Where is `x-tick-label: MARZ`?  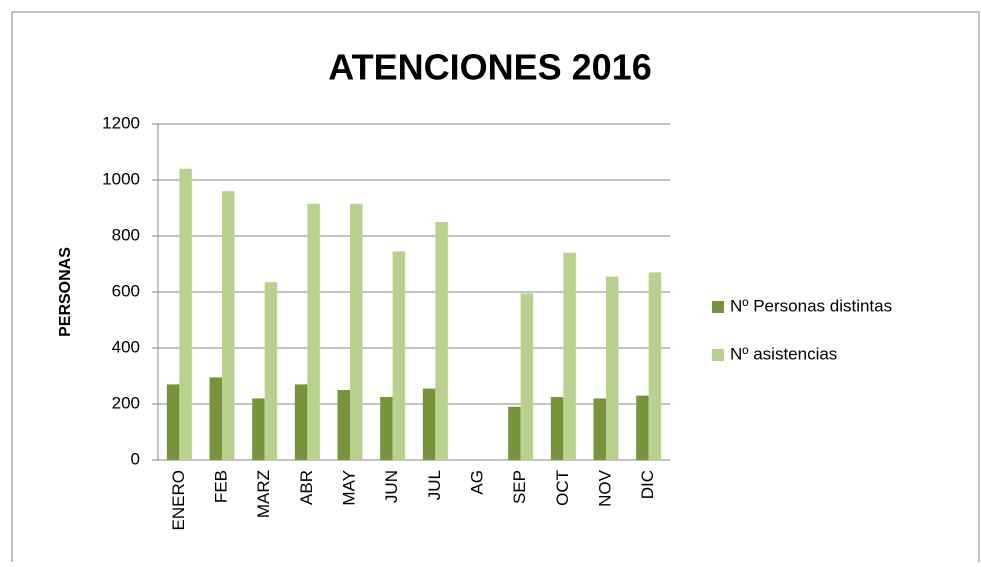 x-tick-label: MARZ is located at coordinates (263, 494).